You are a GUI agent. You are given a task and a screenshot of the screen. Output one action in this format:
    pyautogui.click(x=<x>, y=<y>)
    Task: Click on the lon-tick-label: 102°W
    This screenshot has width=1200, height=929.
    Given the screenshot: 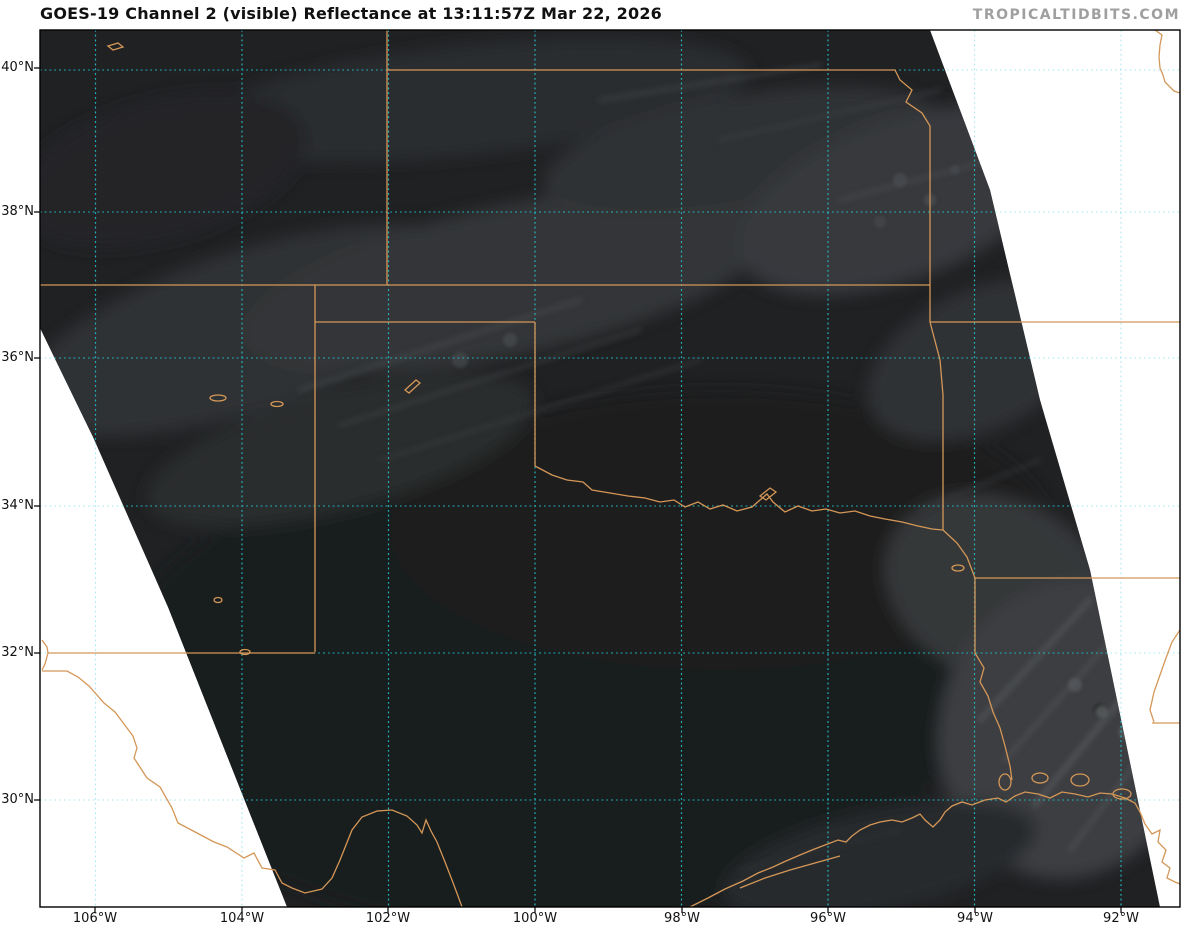 What is the action you would take?
    pyautogui.click(x=388, y=918)
    